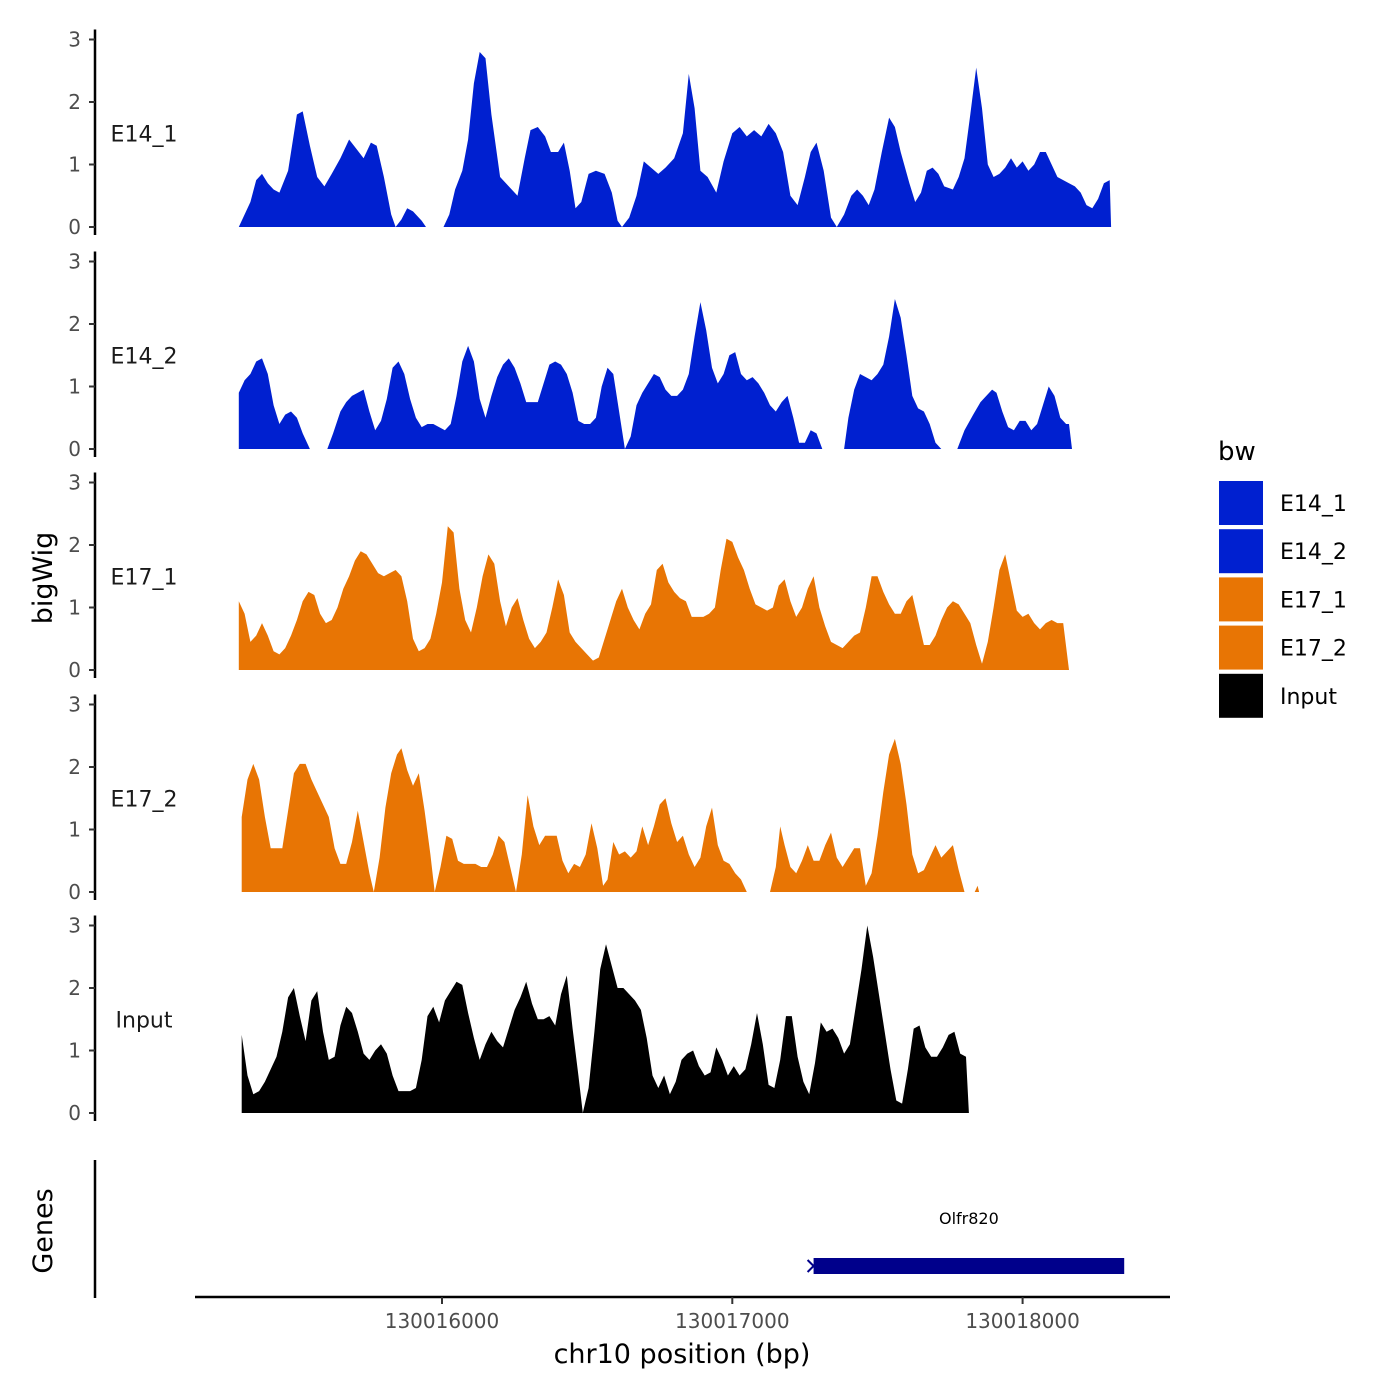  Describe the element at coordinates (682, 1354) in the screenshot. I see `x-axis-title: chr10 position (bp)` at that location.